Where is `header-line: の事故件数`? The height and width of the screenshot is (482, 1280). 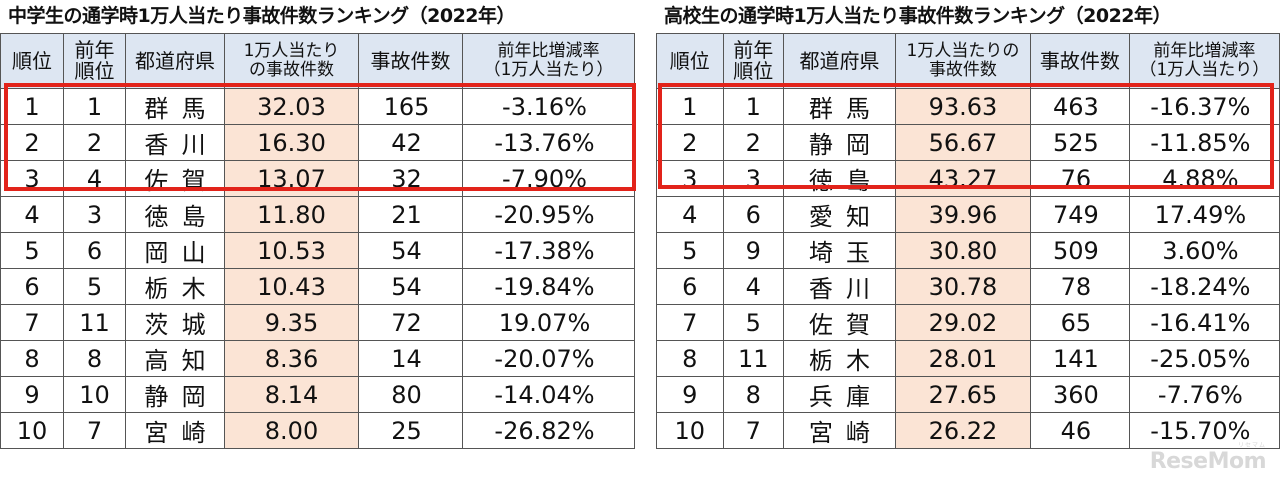
header-line: の事故件数 is located at coordinates (291, 70).